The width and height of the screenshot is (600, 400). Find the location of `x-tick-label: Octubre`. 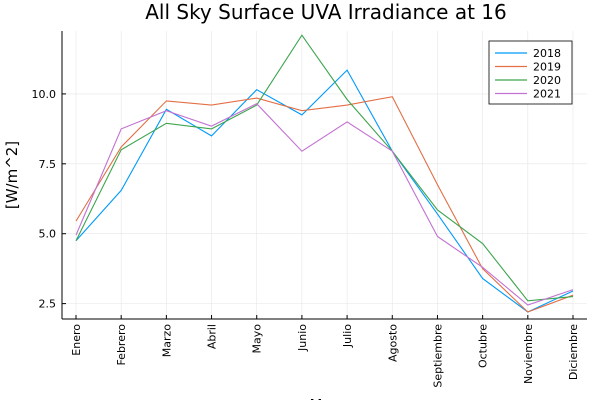

x-tick-label: Octubre is located at coordinates (483, 346).